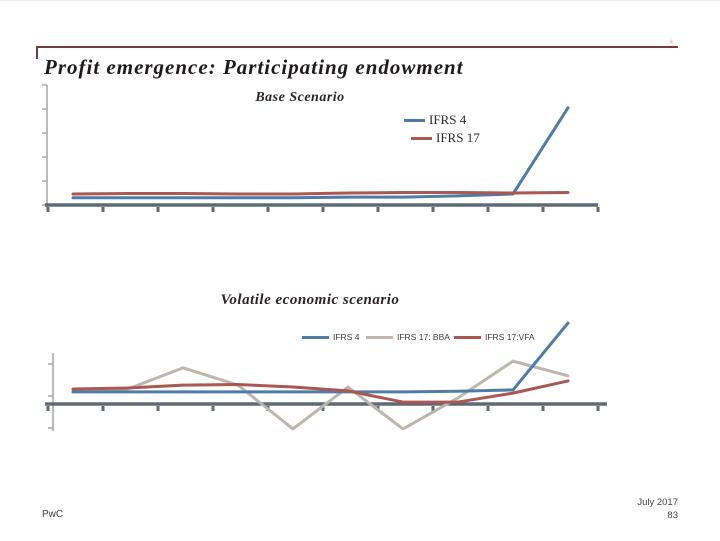  I want to click on footer-meta: July 2017 83, so click(657, 509).